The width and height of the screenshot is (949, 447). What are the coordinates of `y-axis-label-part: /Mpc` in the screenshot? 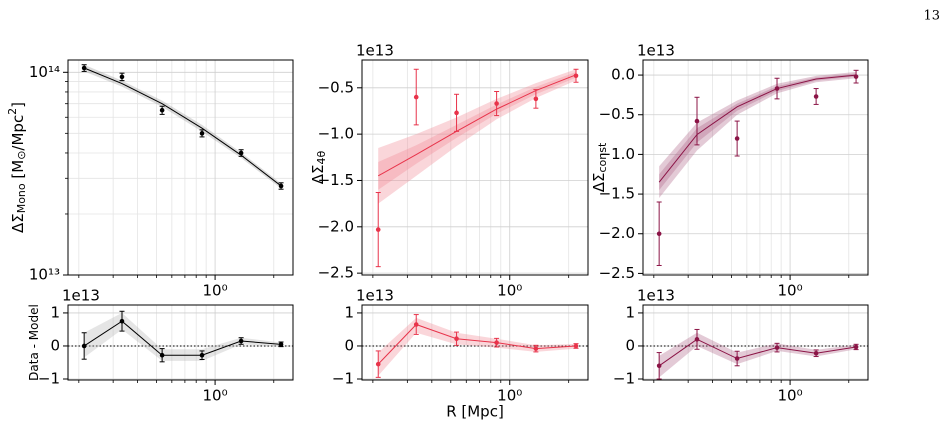 It's located at (18, 133).